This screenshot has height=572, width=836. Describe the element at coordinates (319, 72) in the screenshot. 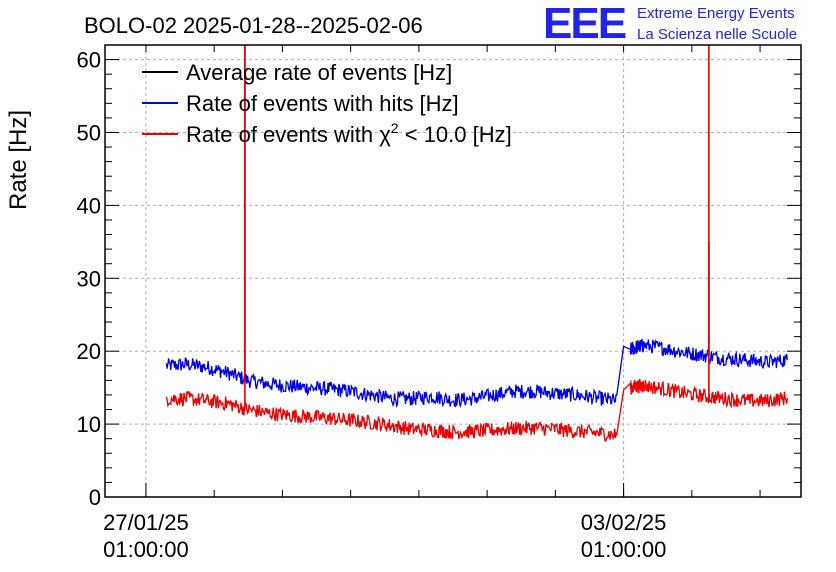

I see `legend-label-average: Average rate of events [Hz]` at that location.